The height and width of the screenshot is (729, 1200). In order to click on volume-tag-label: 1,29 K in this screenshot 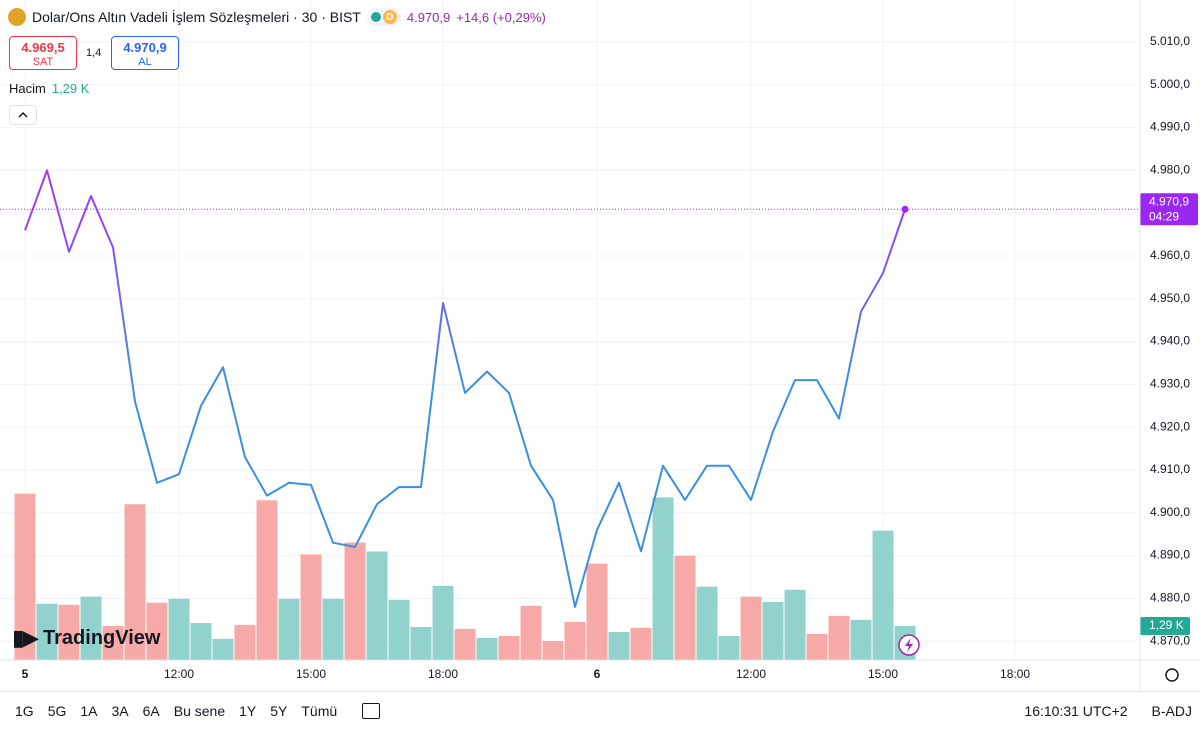, I will do `click(1166, 625)`.